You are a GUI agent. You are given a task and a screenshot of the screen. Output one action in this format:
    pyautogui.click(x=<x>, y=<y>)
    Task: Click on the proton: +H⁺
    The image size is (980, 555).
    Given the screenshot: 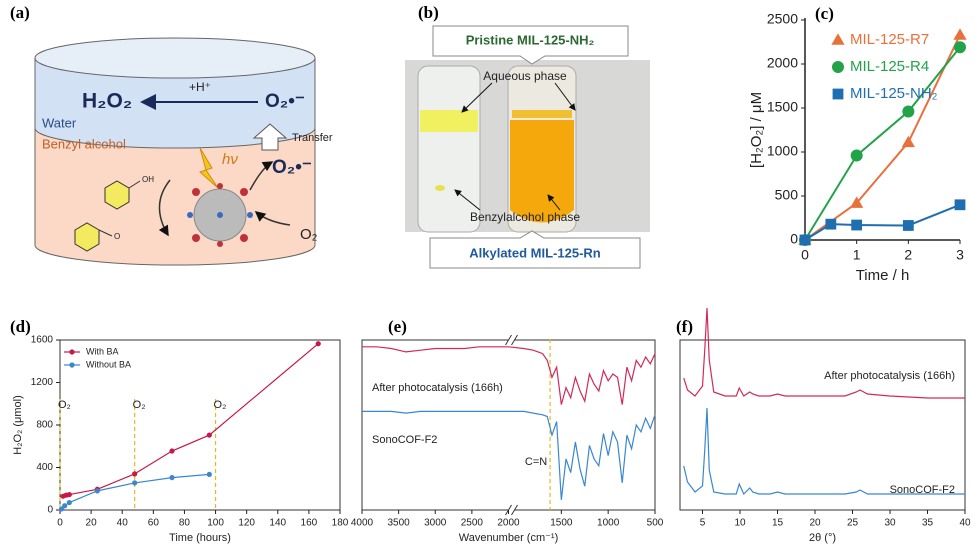 What is the action you would take?
    pyautogui.click(x=200, y=87)
    